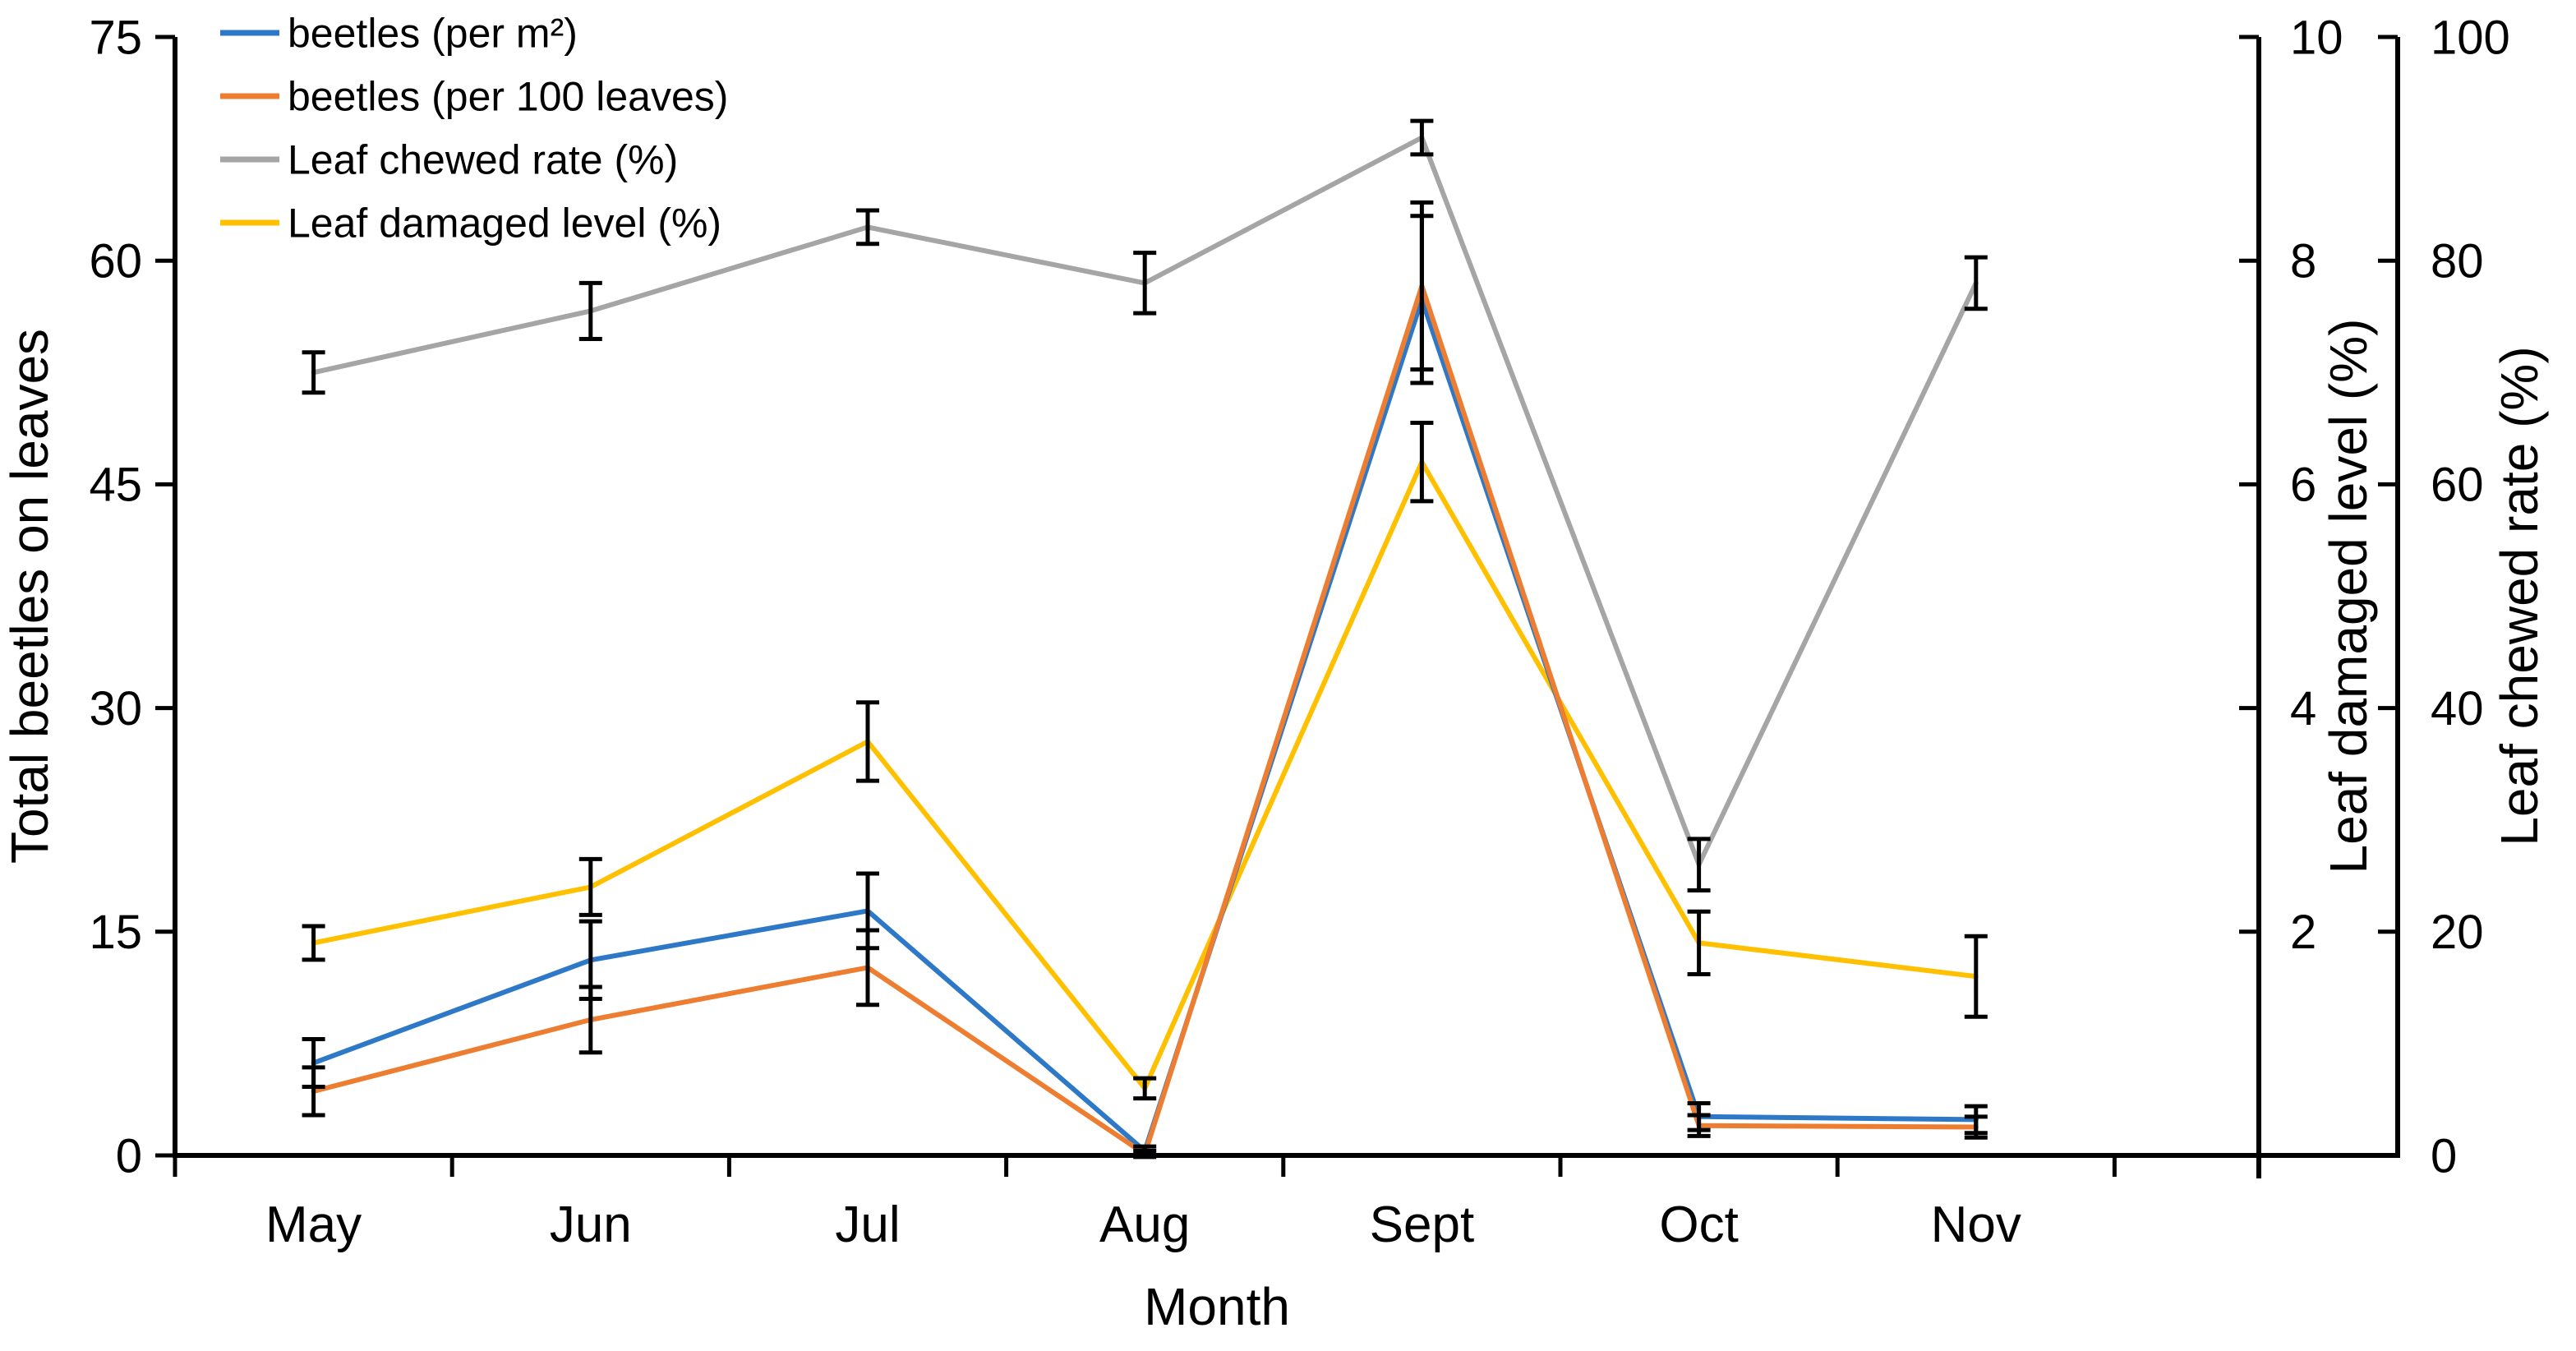 The width and height of the screenshot is (2576, 1351). Describe the element at coordinates (867, 227) in the screenshot. I see `error-bar-leaf_chewed_rate-Jul` at that location.